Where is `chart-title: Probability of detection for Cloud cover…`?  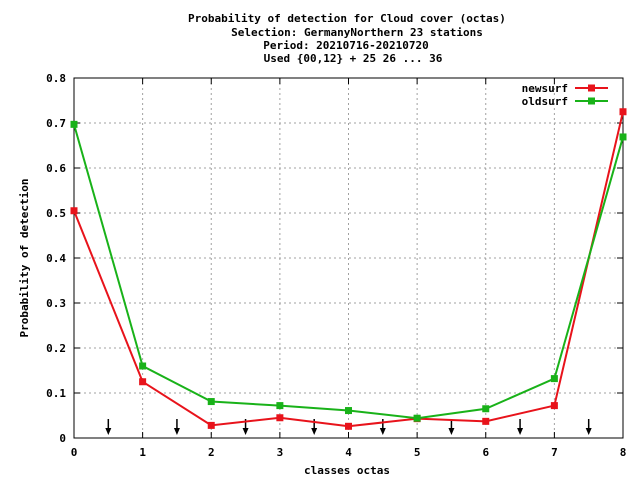 chart-title: Probability of detection for Cloud cover… is located at coordinates (347, 38).